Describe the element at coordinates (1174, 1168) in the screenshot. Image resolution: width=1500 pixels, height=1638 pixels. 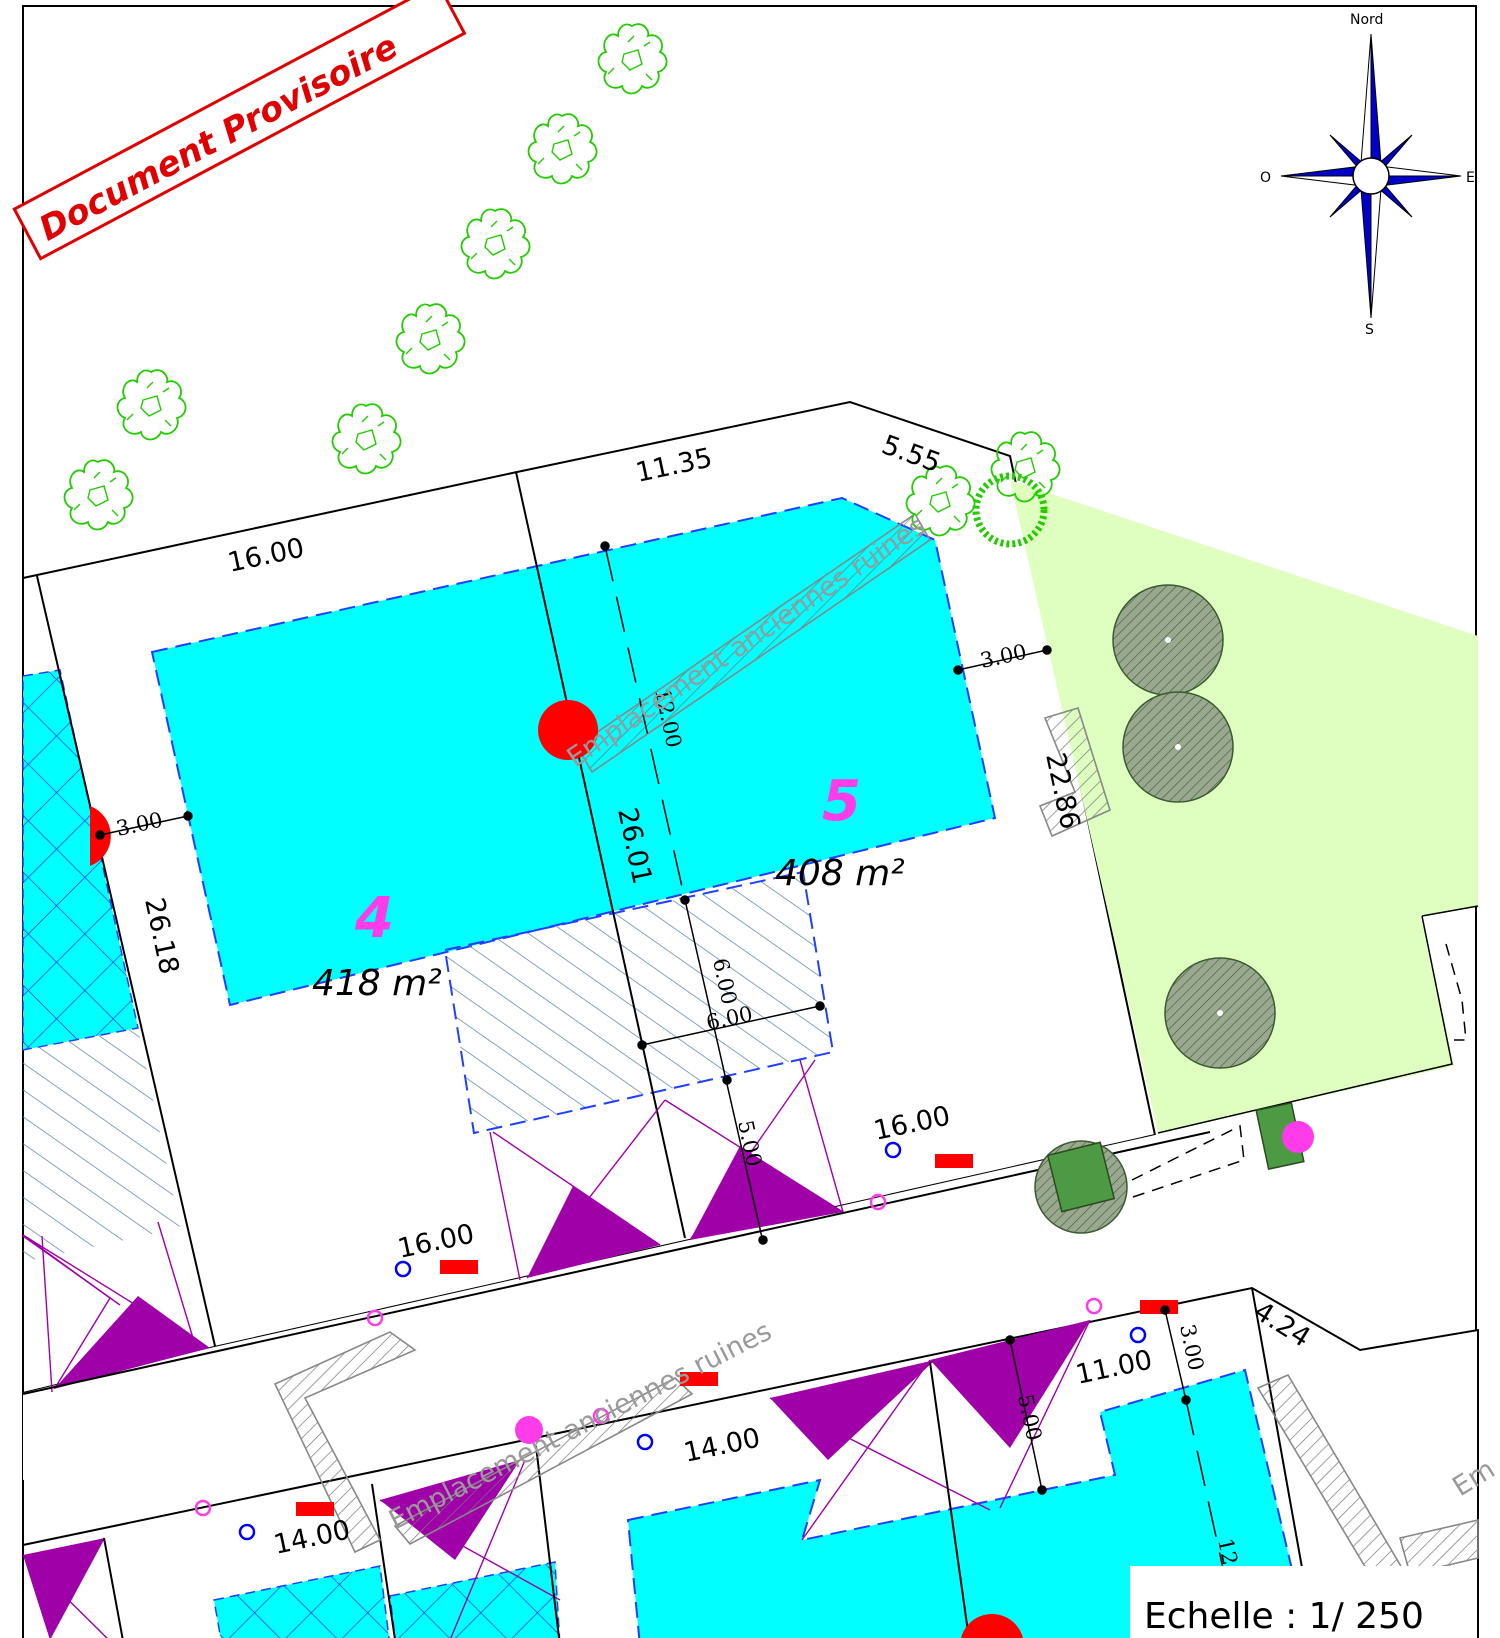
I see `tree-plot` at that location.